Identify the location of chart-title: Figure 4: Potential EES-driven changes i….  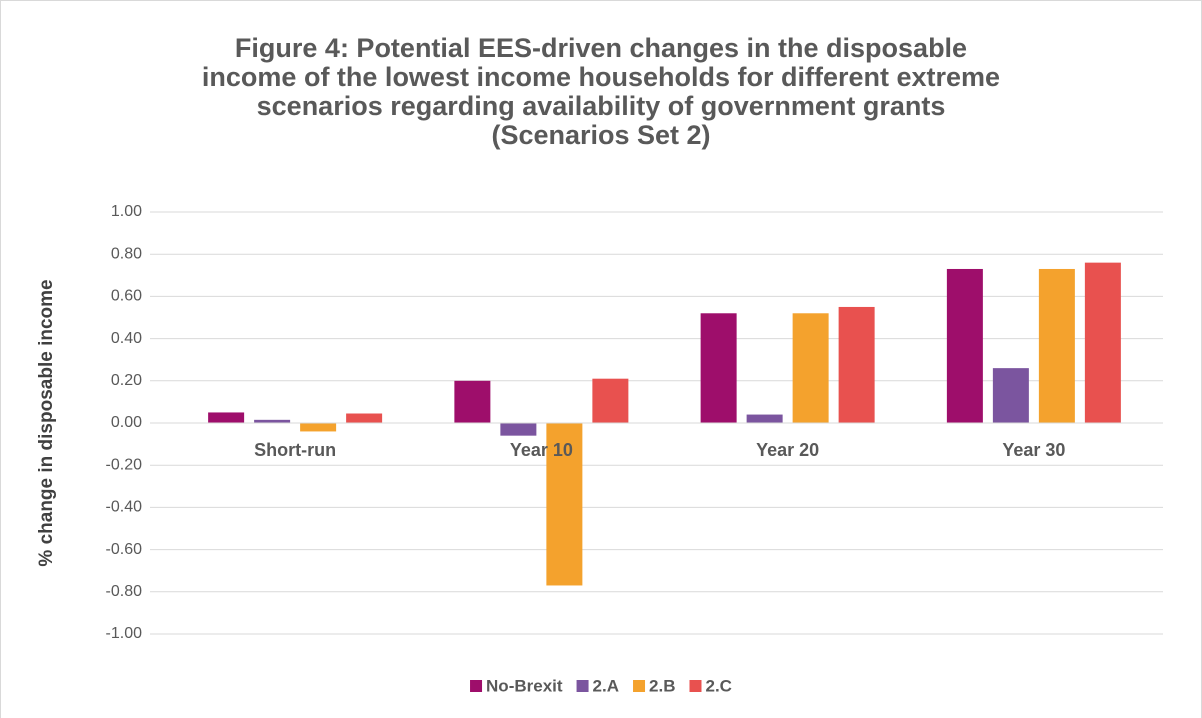
(601, 48).